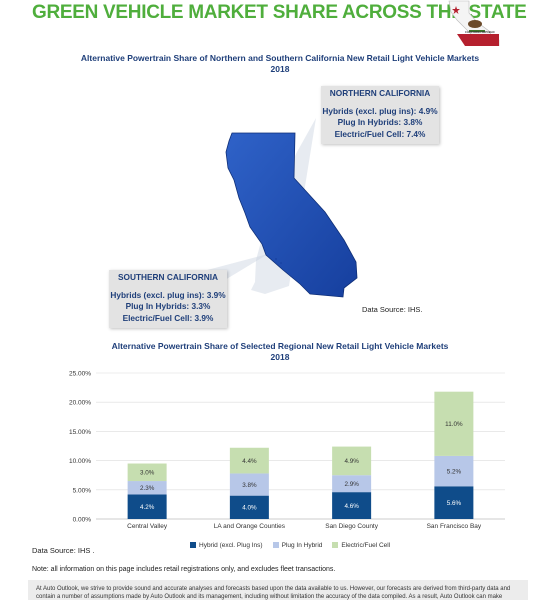 The height and width of the screenshot is (600, 560). What do you see at coordinates (335, 545) in the screenshot?
I see `legend-swatch-electric` at bounding box center [335, 545].